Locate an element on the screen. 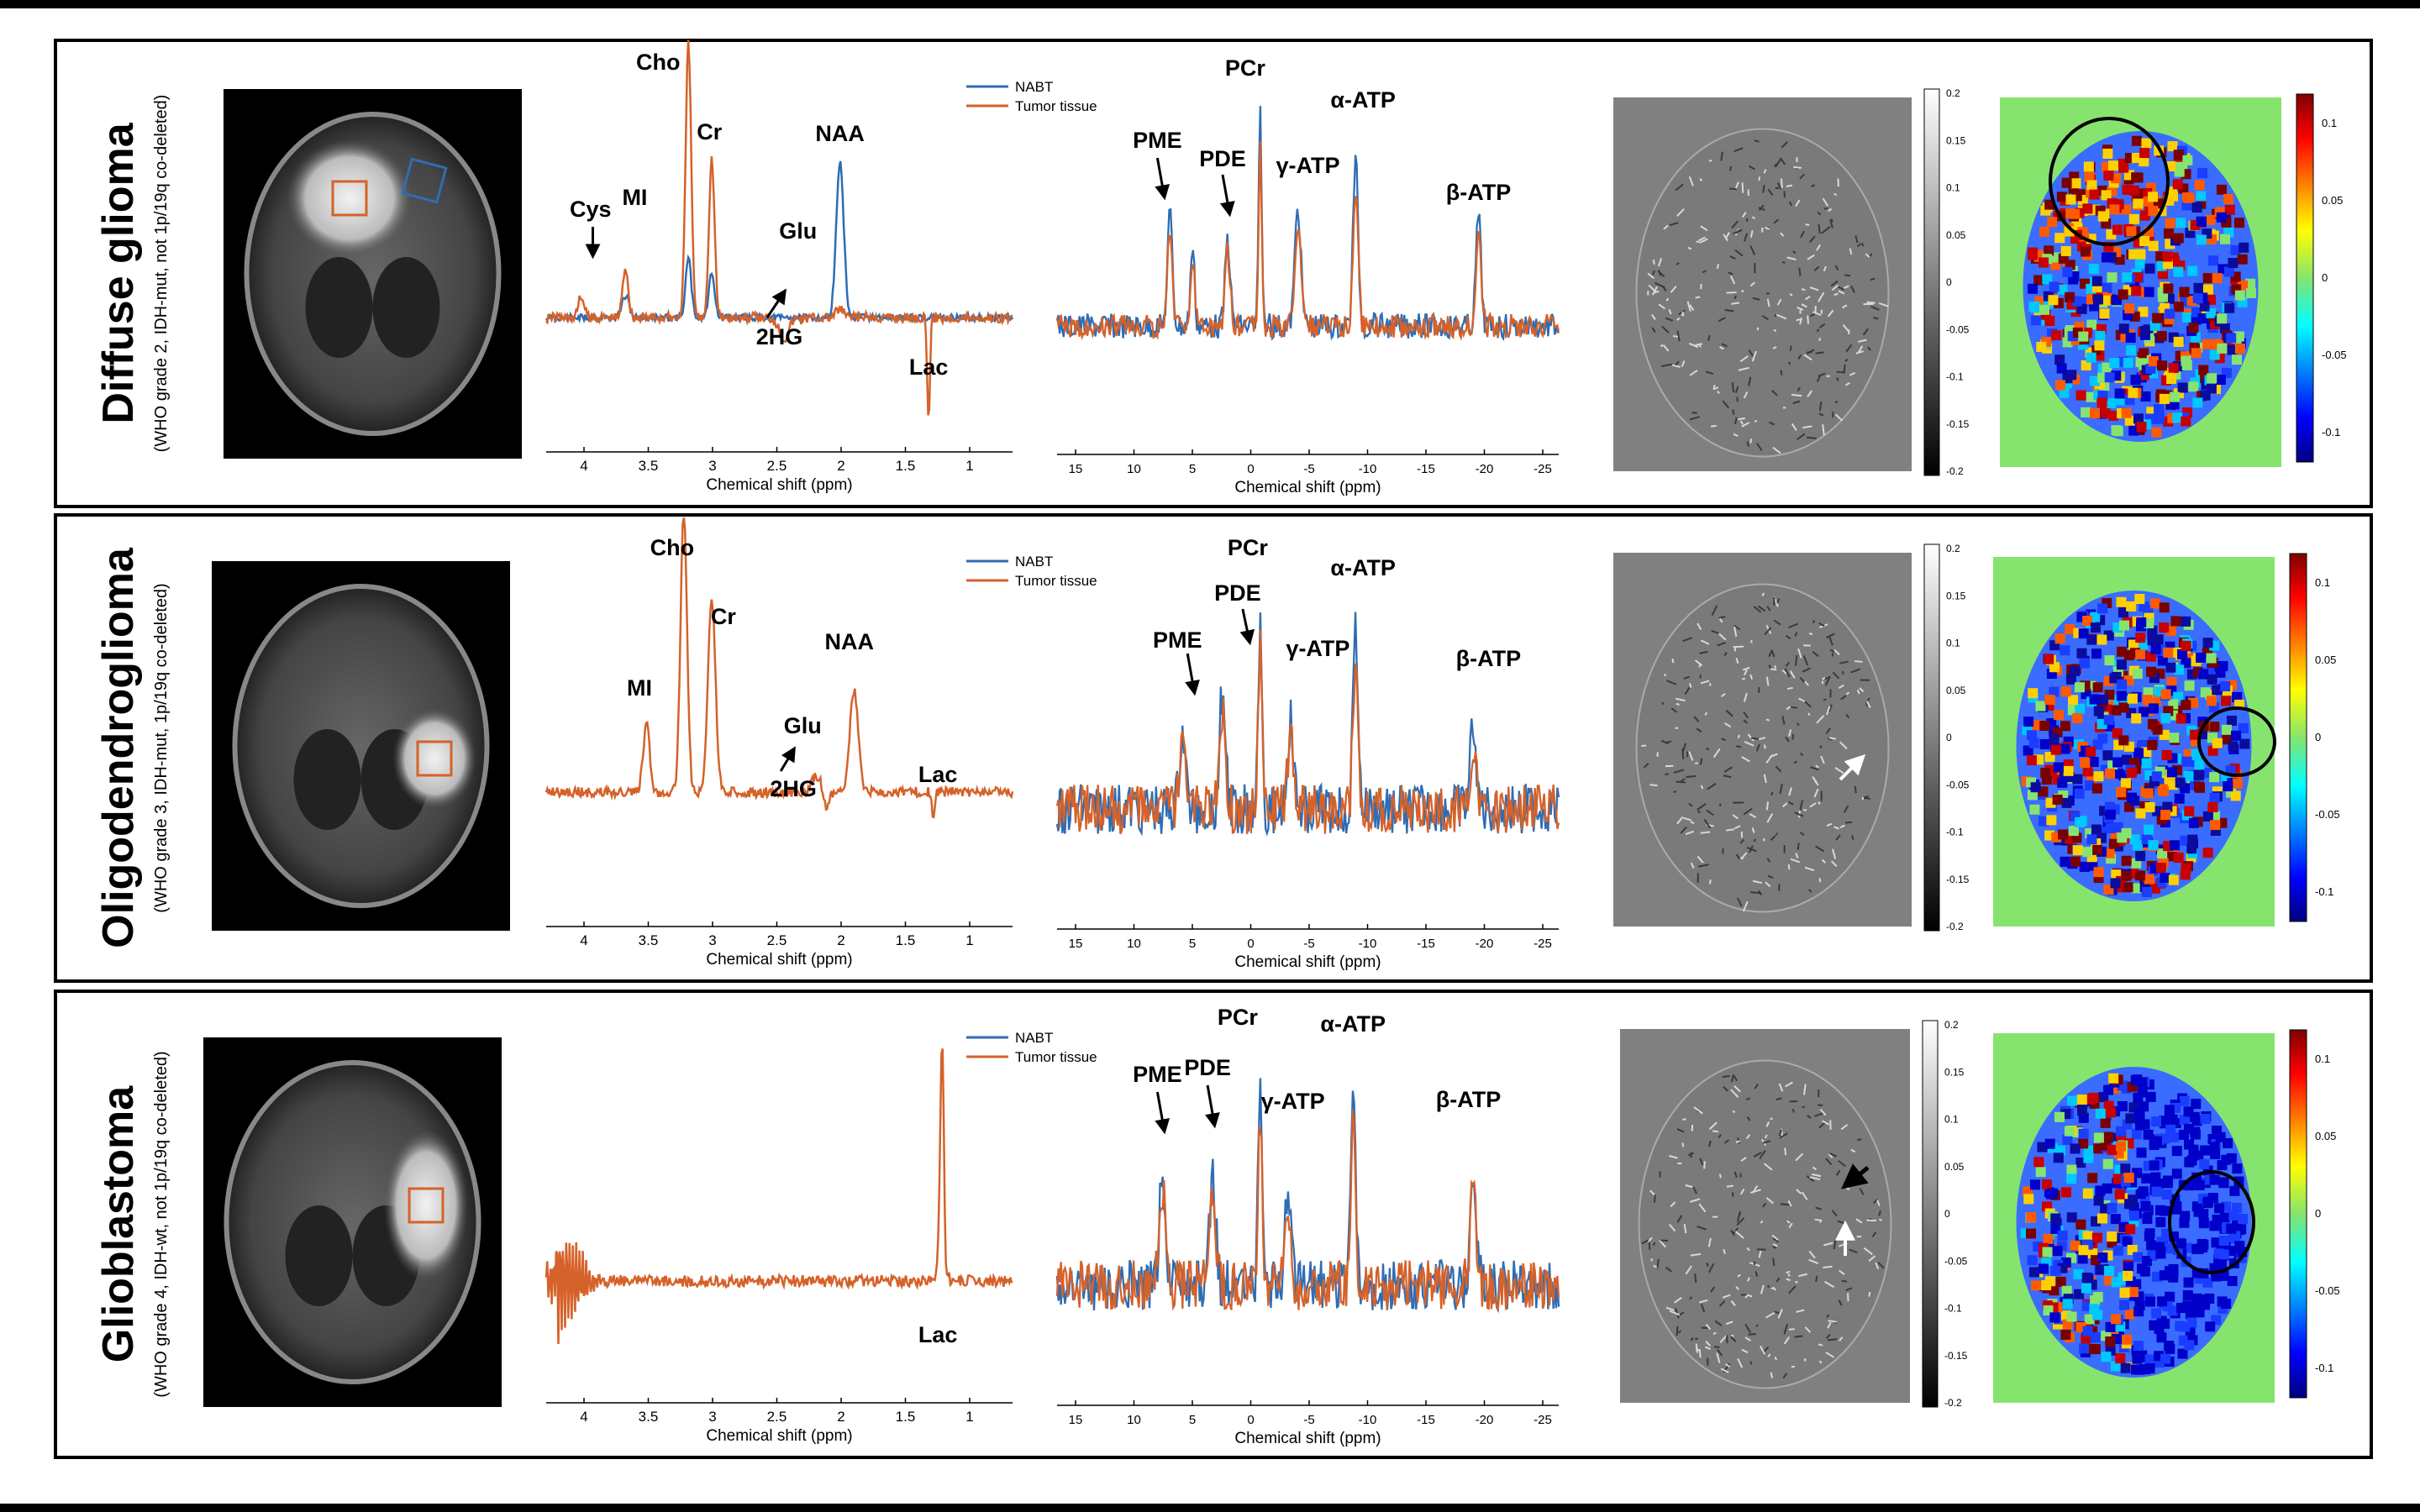  colorbar-jet is located at coordinates (2305, 278).